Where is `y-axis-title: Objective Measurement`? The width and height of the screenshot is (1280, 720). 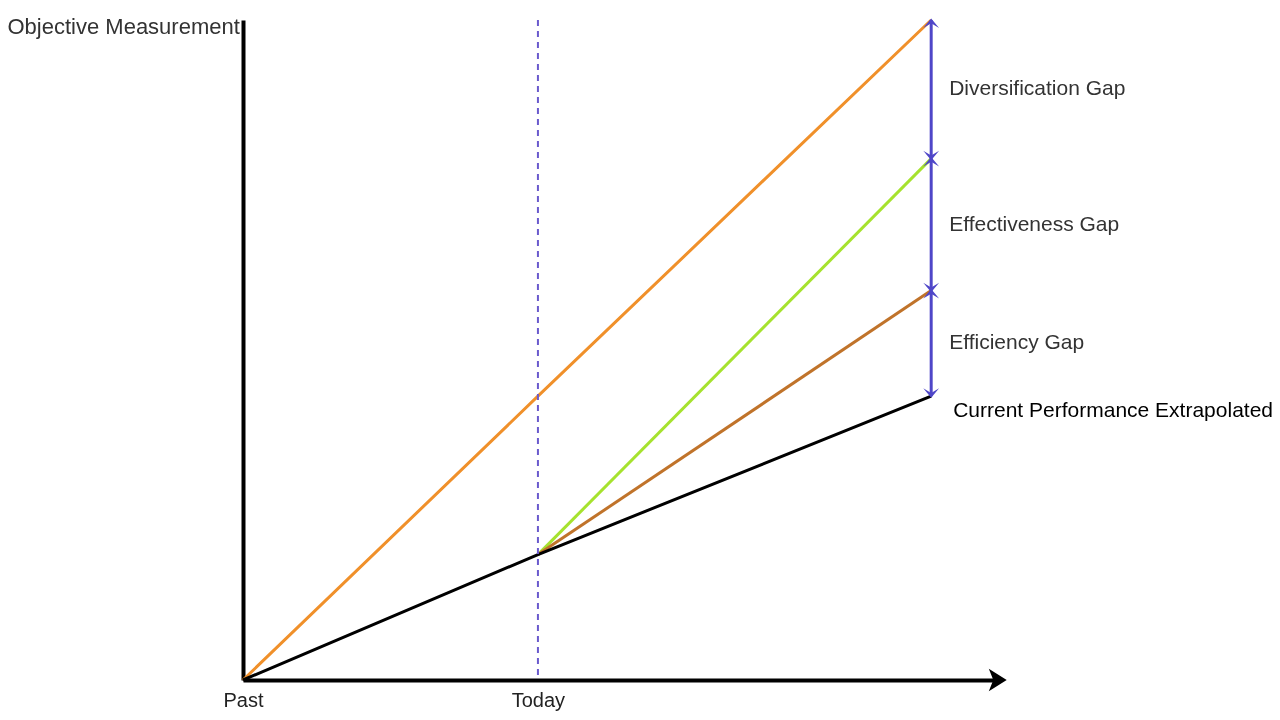 y-axis-title: Objective Measurement is located at coordinates (123, 26).